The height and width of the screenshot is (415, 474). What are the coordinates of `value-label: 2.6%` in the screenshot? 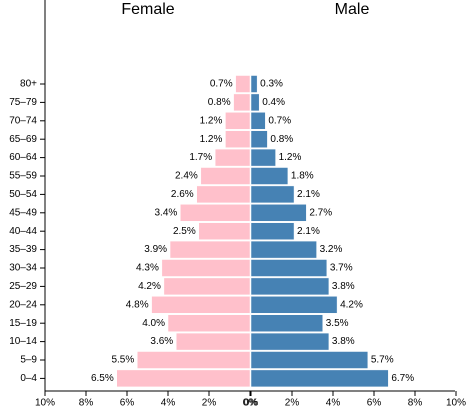 It's located at (182, 194).